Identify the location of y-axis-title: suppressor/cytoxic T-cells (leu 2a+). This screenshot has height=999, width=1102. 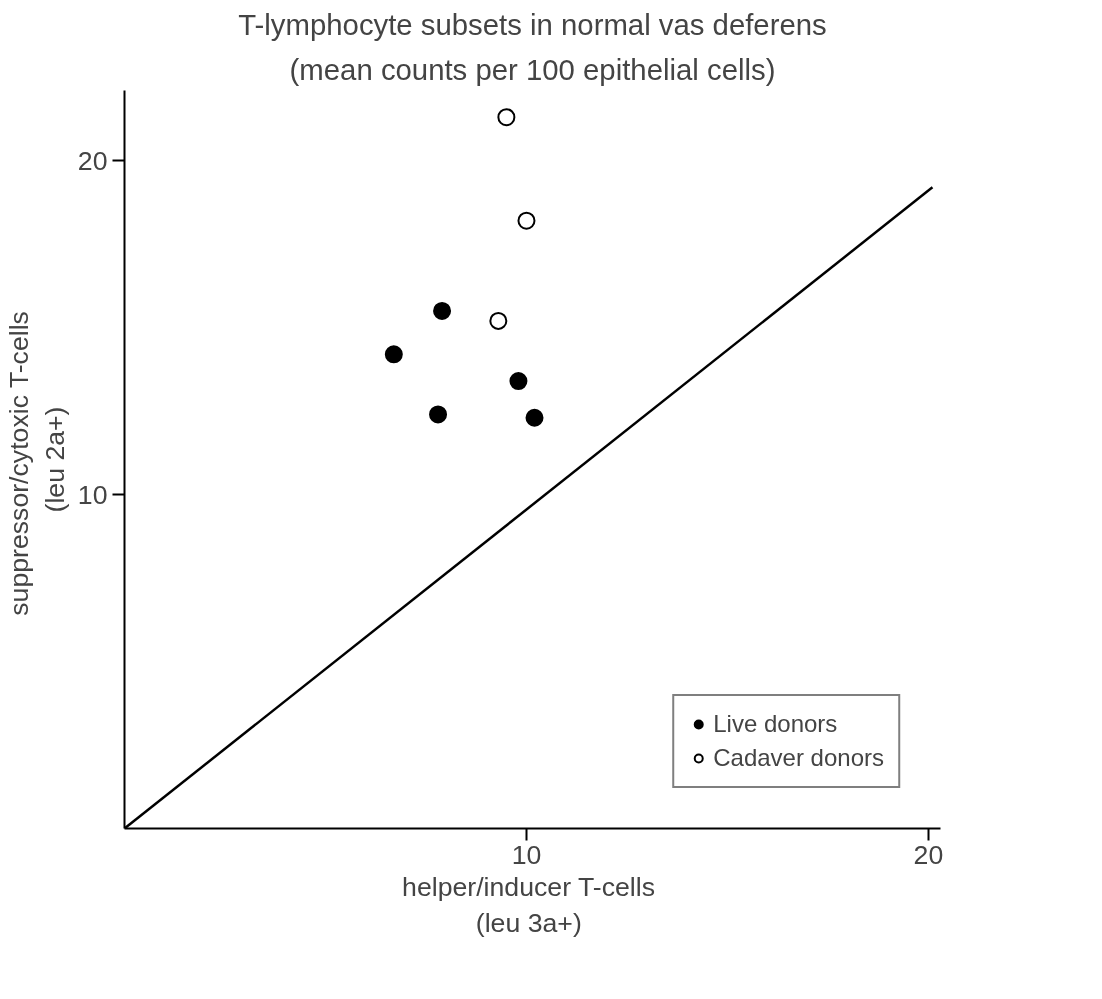
(36, 463).